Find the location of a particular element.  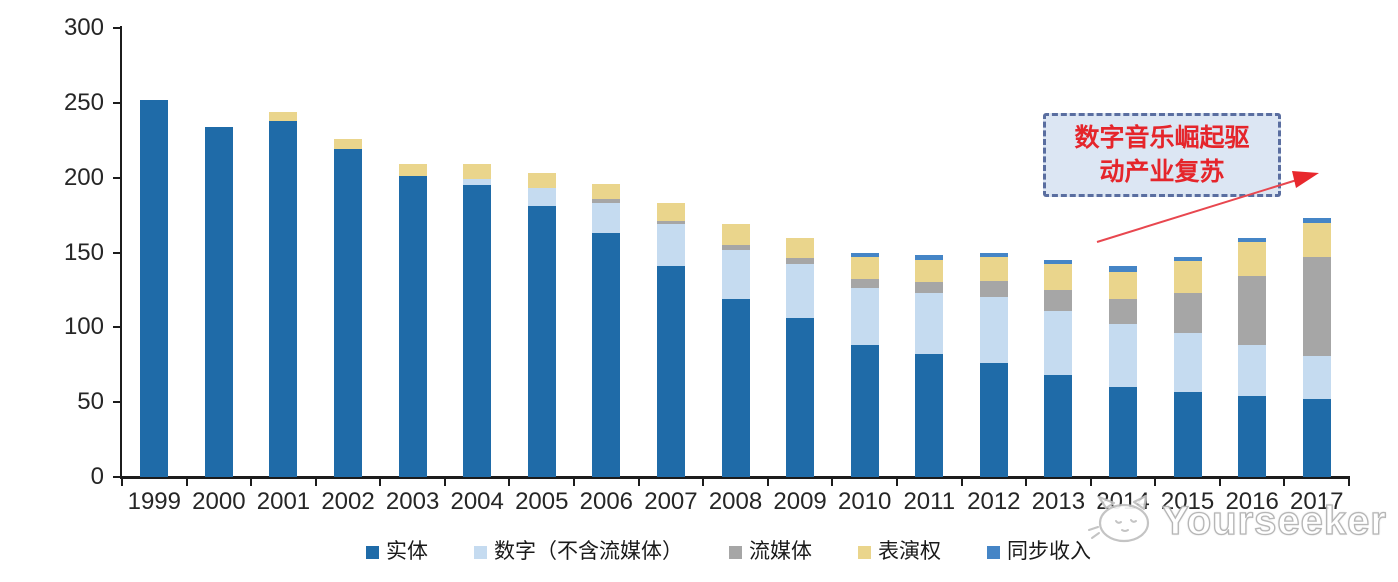

bar-segment-2008-实体 is located at coordinates (735, 387).